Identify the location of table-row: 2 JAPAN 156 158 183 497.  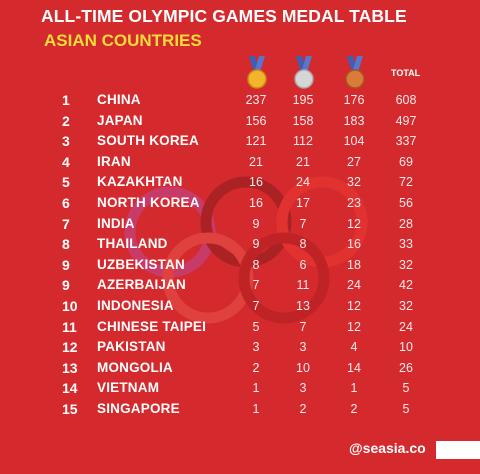
(240, 121).